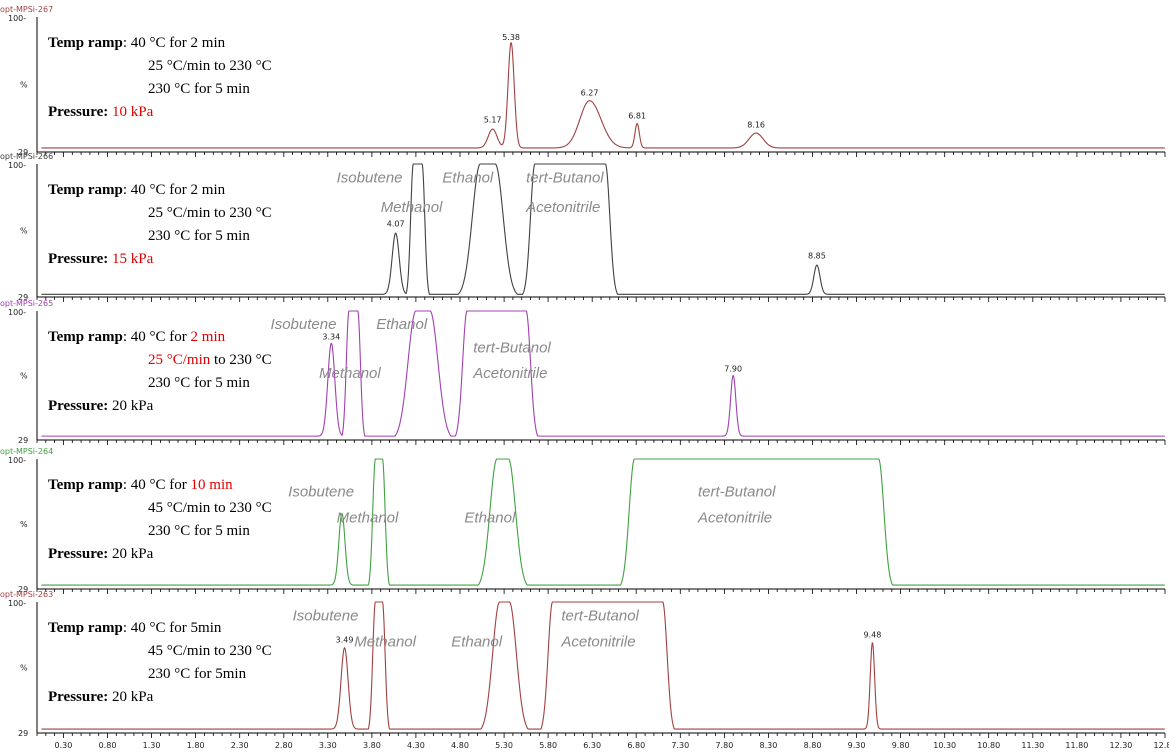  Describe the element at coordinates (26, 303) in the screenshot. I see `channel-name: opt-MPSi-265` at that location.